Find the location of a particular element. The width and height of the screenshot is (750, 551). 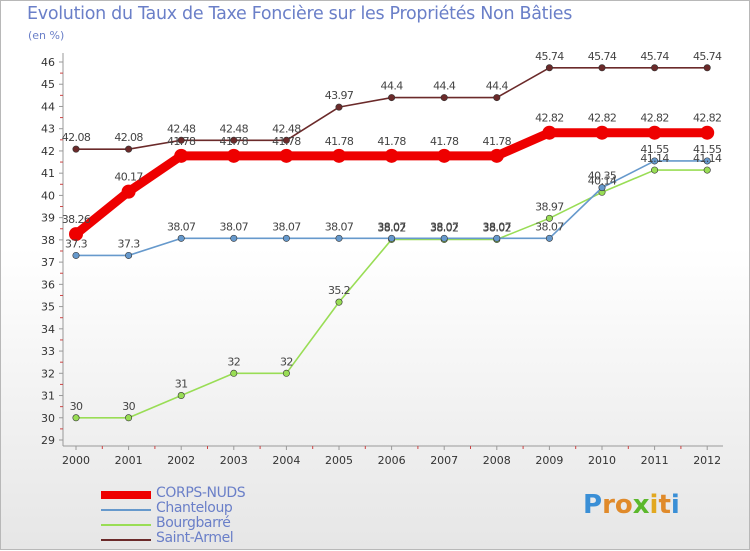

x-tick-label: 2008 is located at coordinates (497, 460).